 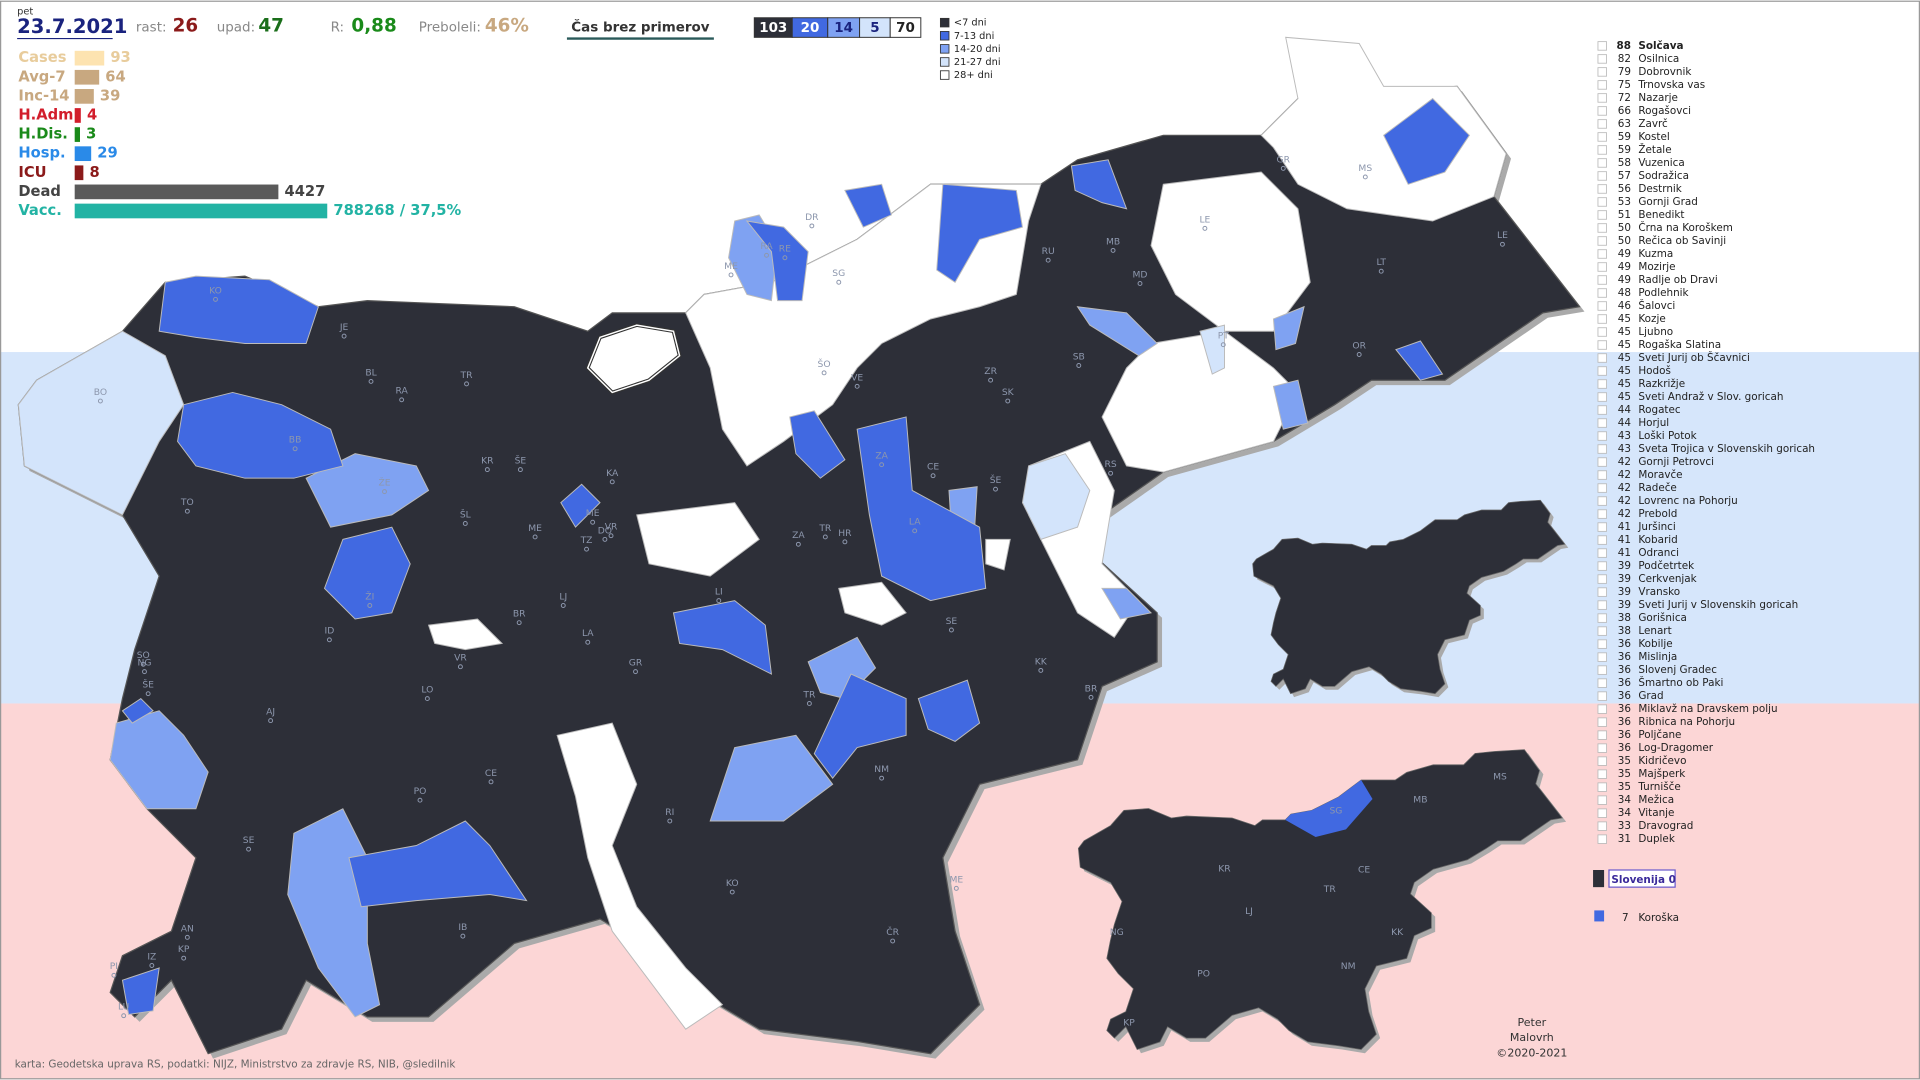 What do you see at coordinates (1667, 202) in the screenshot?
I see `list-name: Gornji Grad` at bounding box center [1667, 202].